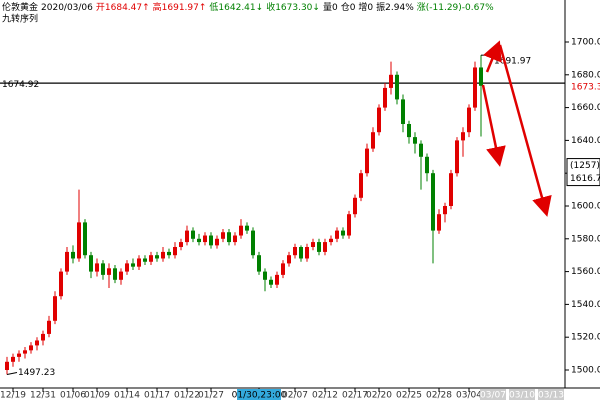  I want to click on cursor-count: (1257), so click(585, 166).